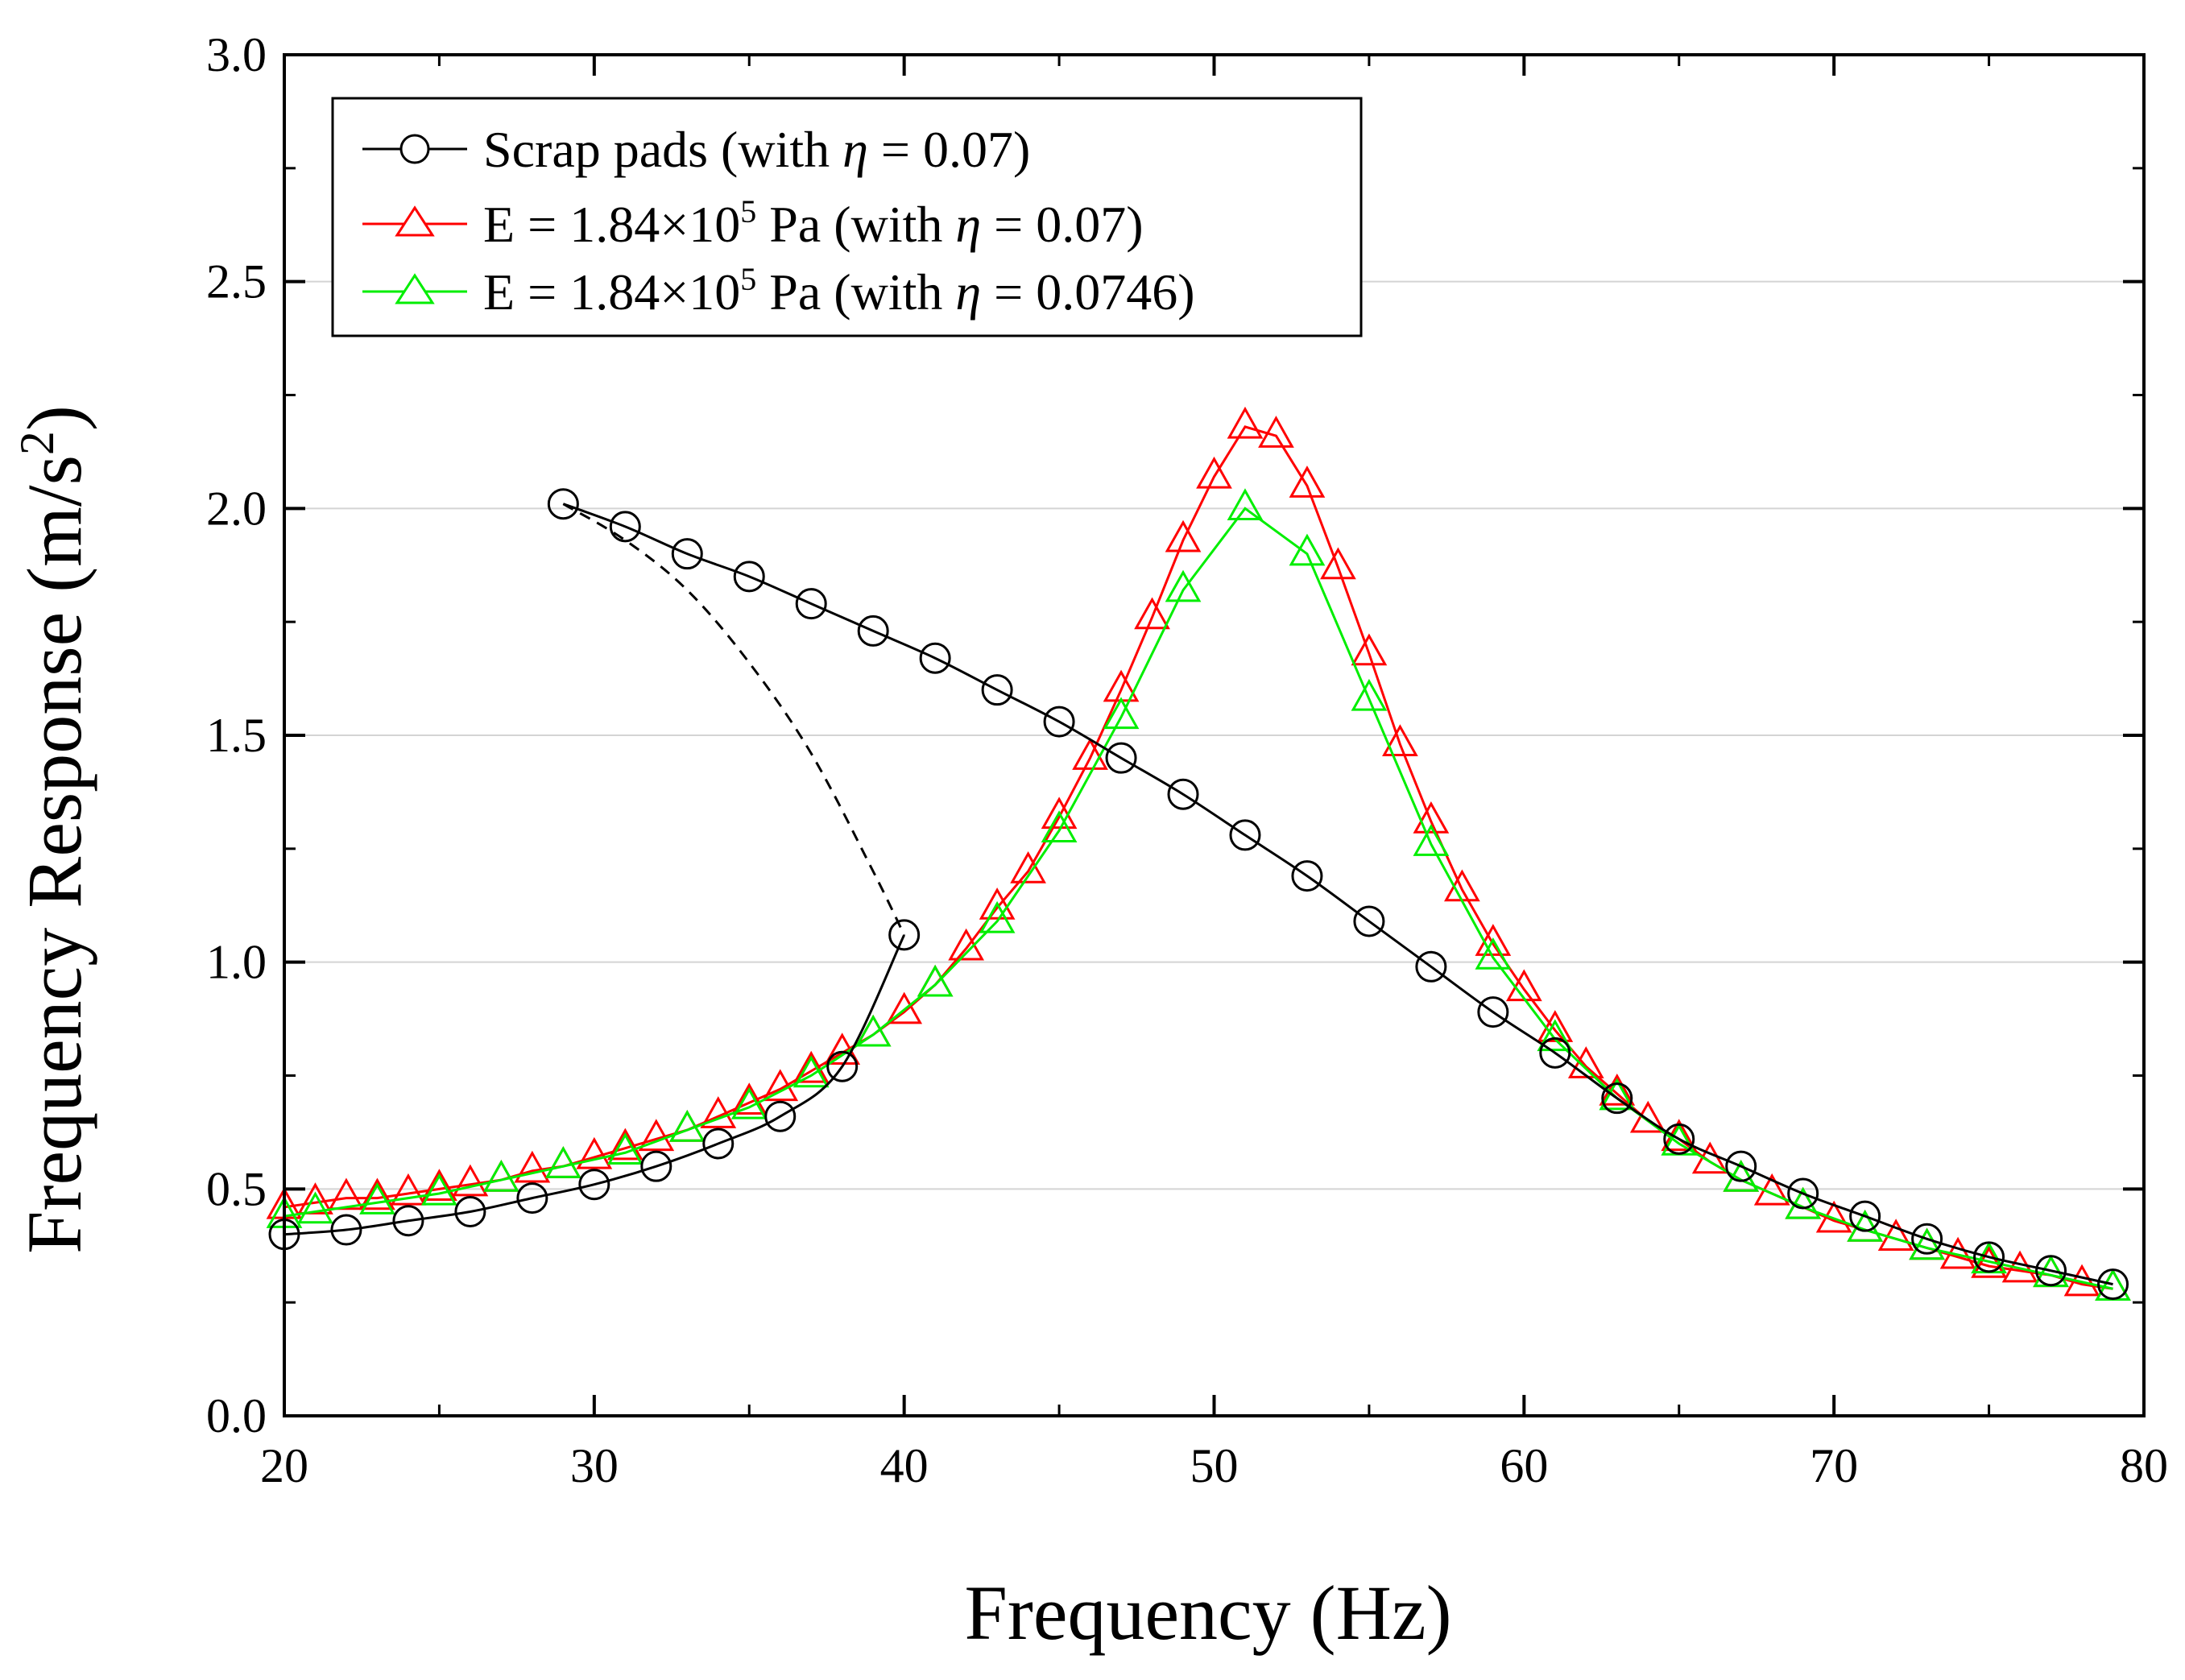 The image size is (2185, 1680). What do you see at coordinates (753, 223) in the screenshot?
I see `legend-entry-red: E = 1.84×105 Pa (with η = 0.07)` at bounding box center [753, 223].